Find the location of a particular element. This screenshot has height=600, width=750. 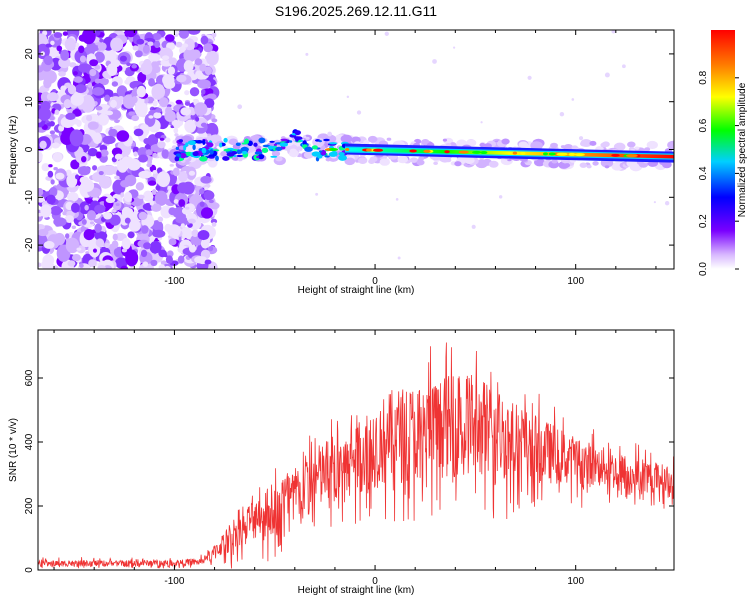

colorbar-tick-label: 0.4 is located at coordinates (703, 173).